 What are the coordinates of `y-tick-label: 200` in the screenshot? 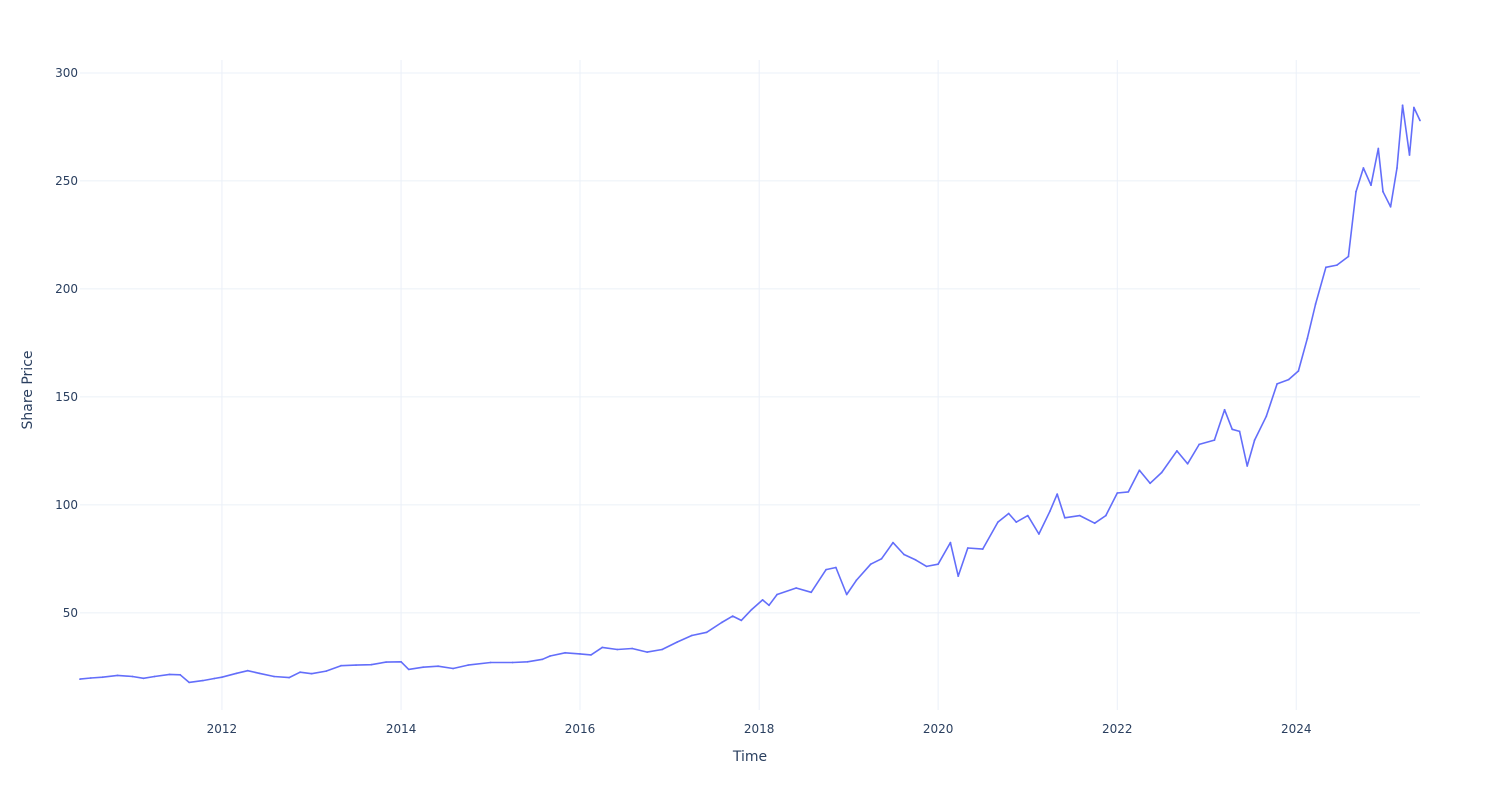 It's located at (66, 289).